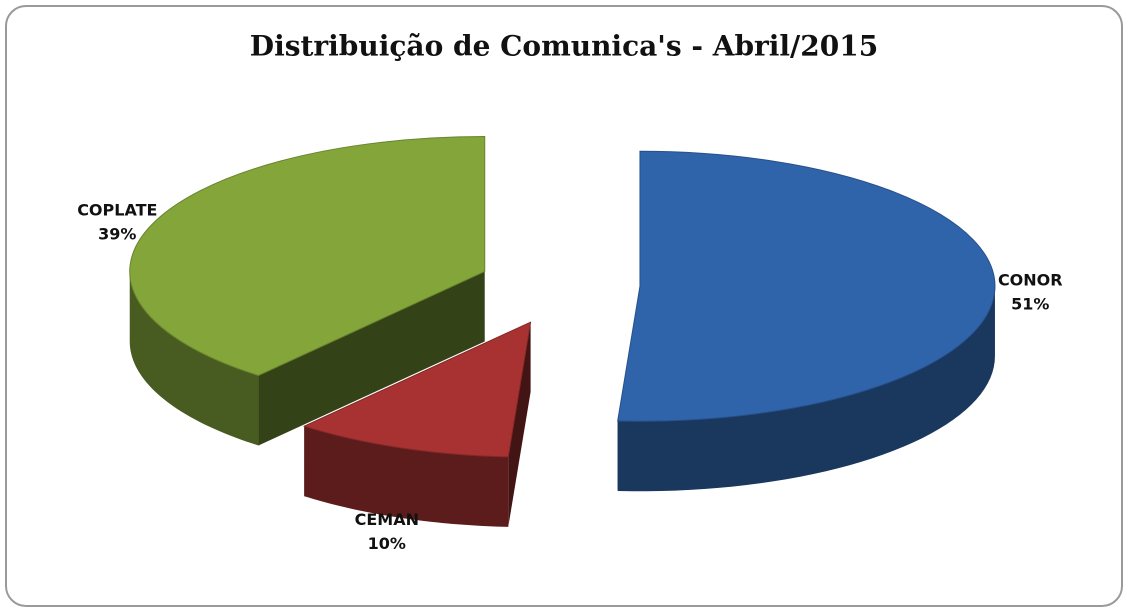 The width and height of the screenshot is (1129, 613). Describe the element at coordinates (387, 519) in the screenshot. I see `slice-label: CEMAN` at that location.